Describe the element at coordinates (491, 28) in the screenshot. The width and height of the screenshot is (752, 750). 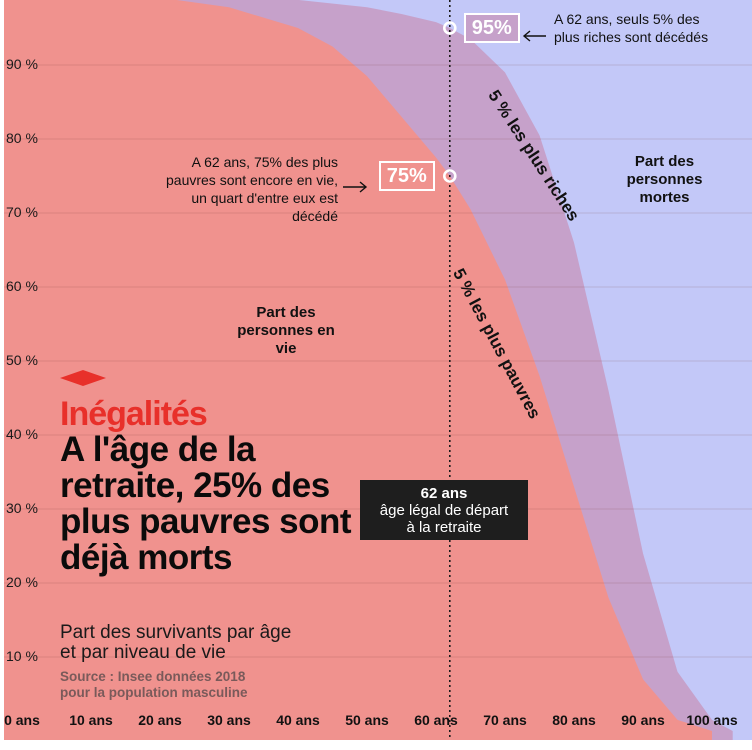
I see `rich-value-badge: 95%` at that location.